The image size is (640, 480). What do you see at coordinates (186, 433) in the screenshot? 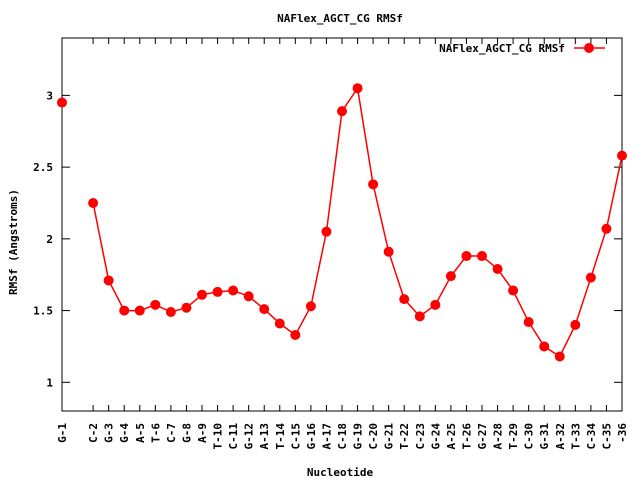
I see `x-tick-label: G-8` at bounding box center [186, 433].